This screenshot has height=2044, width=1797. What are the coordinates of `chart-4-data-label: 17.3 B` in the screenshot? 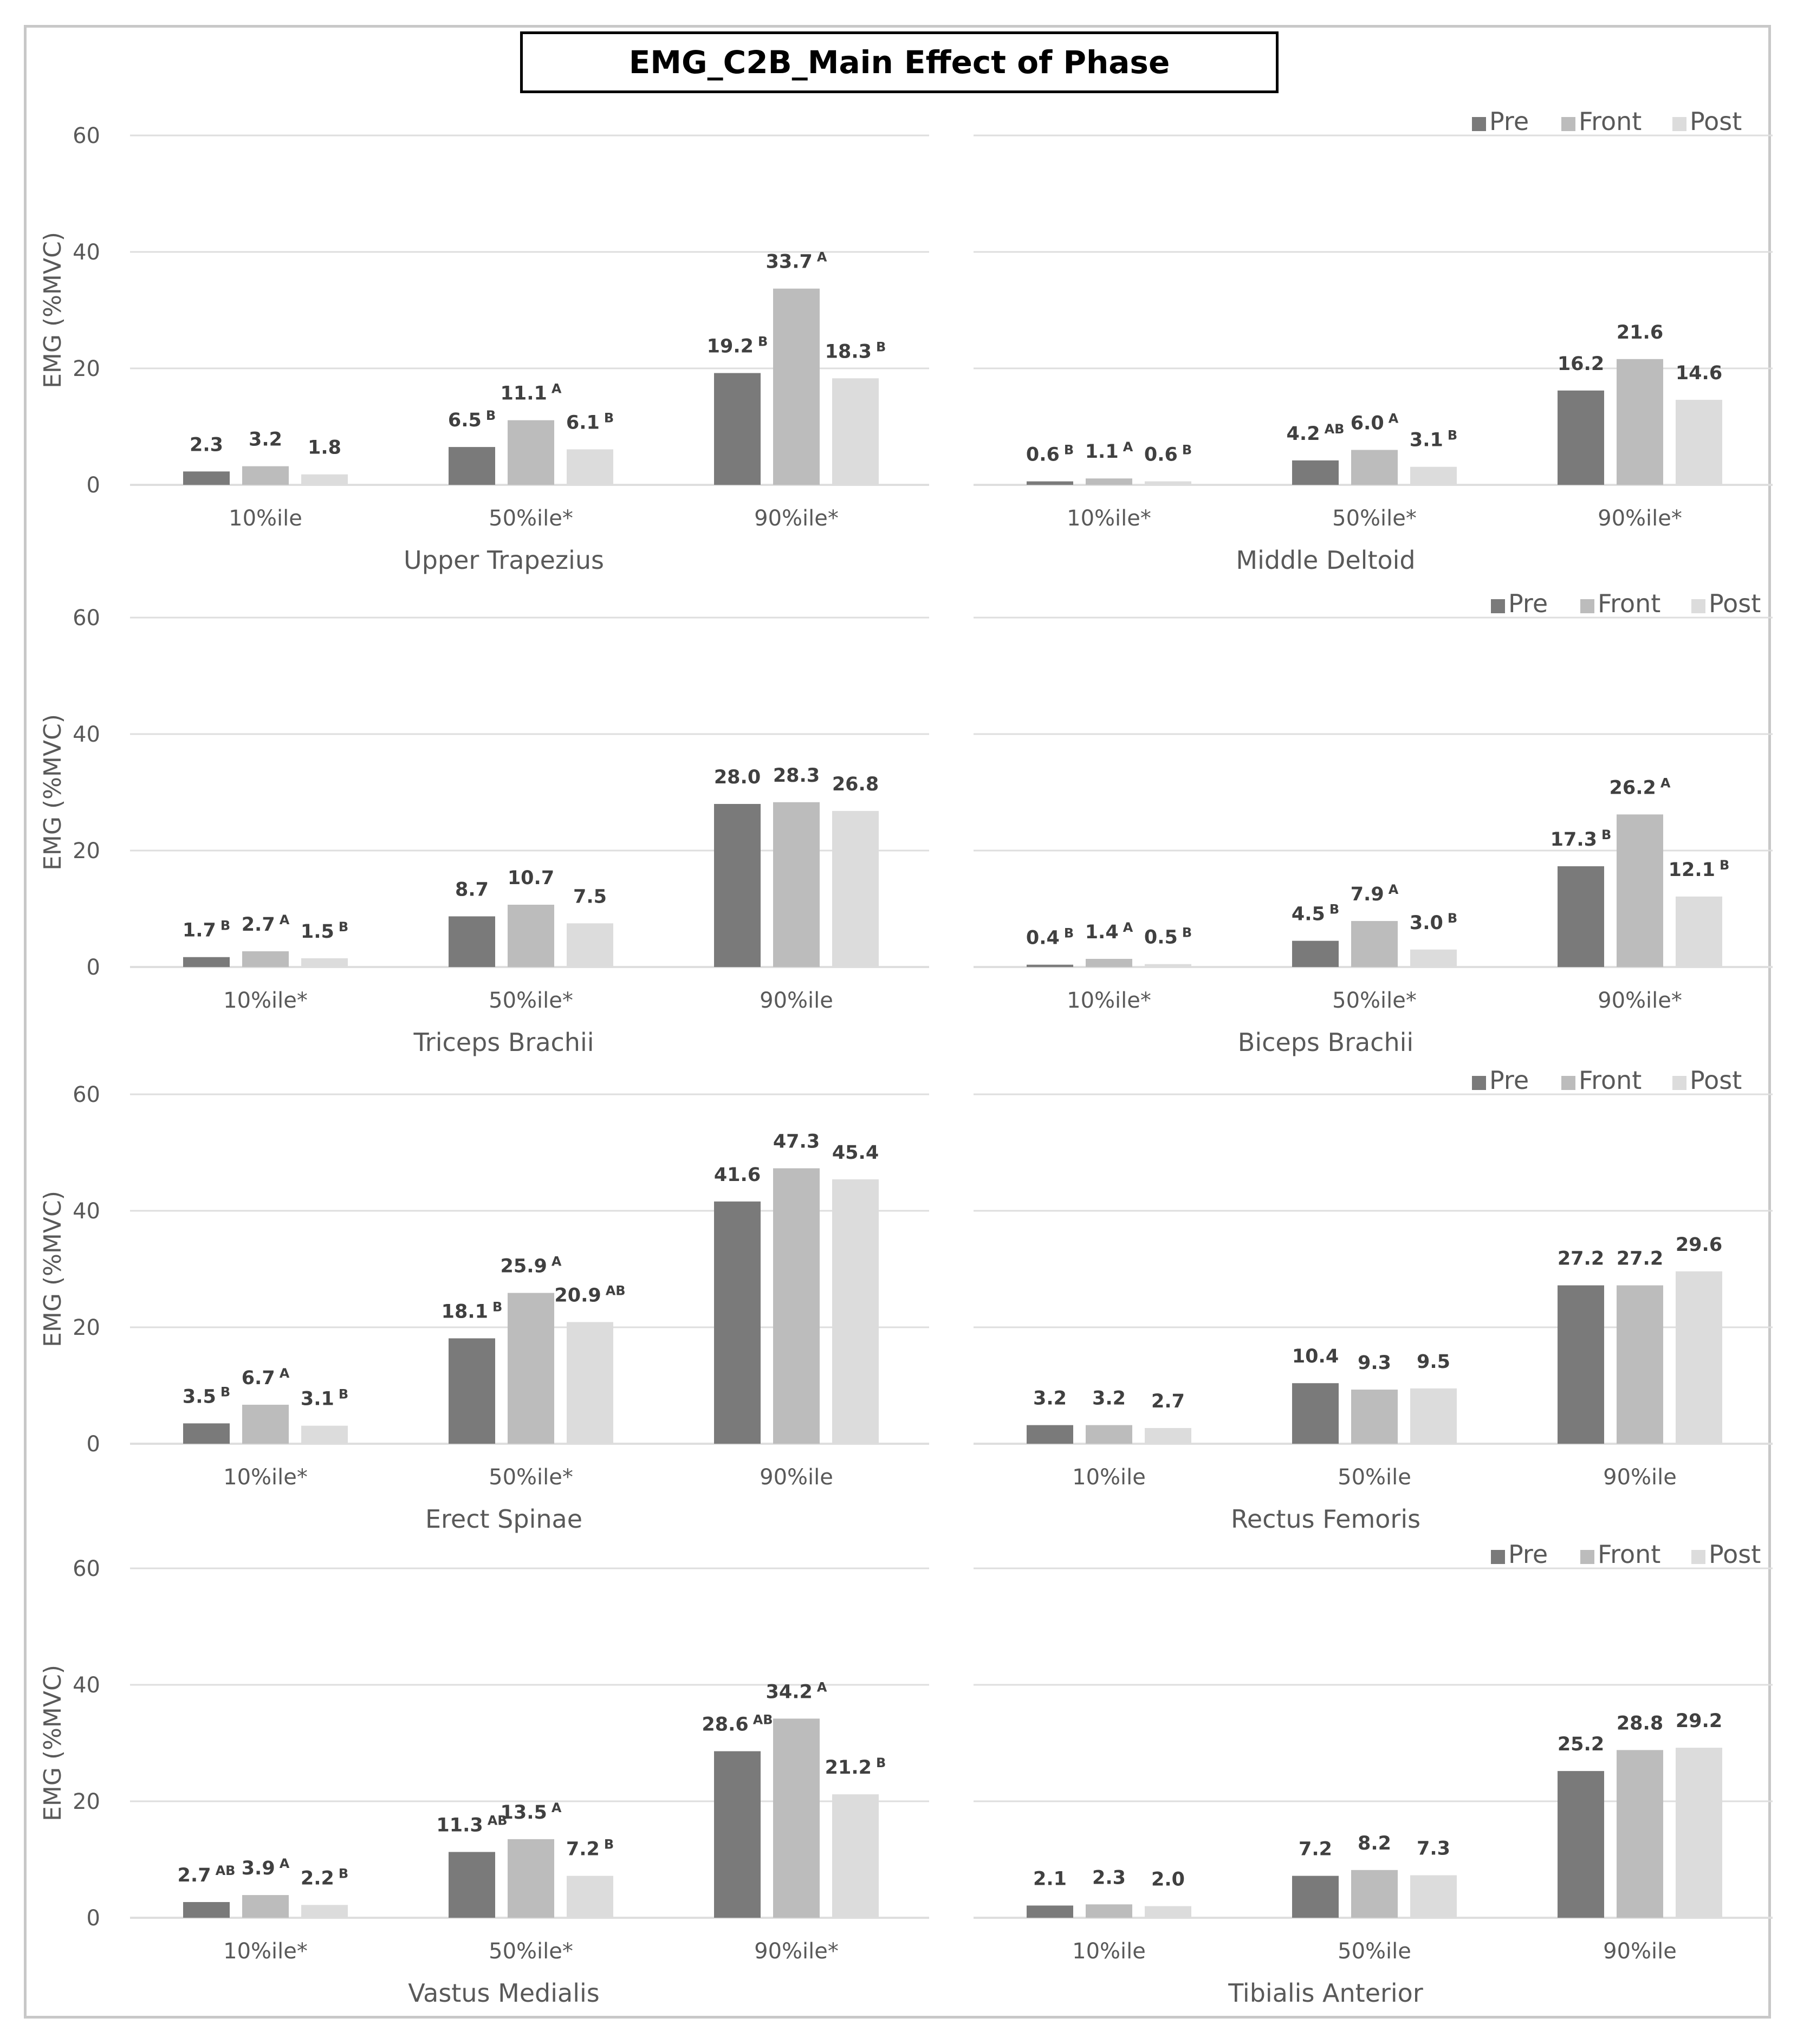 It's located at (1582, 839).